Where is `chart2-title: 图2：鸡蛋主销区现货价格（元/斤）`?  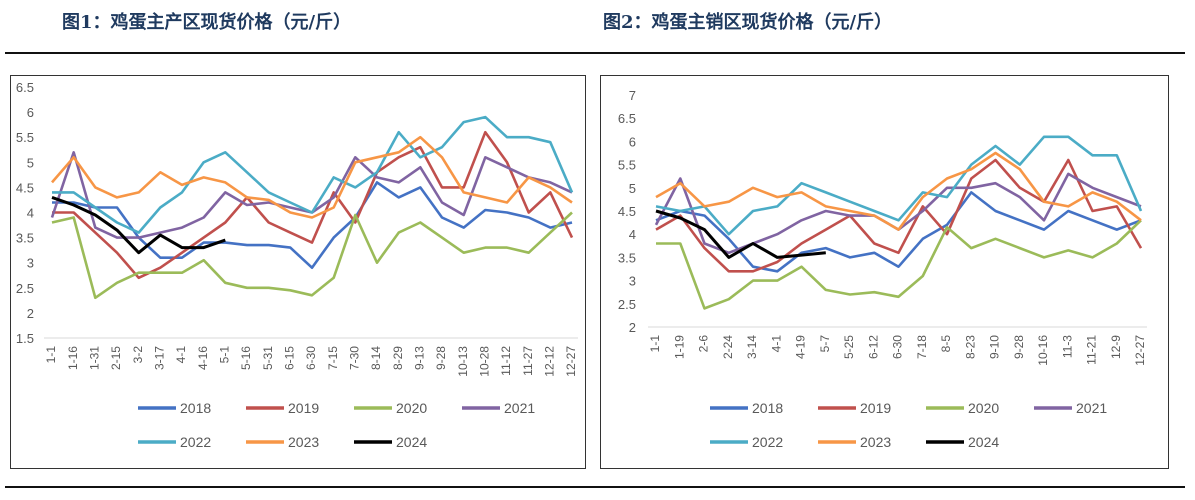
chart2-title: 图2：鸡蛋主销区现货价格（元/斤） is located at coordinates (748, 22).